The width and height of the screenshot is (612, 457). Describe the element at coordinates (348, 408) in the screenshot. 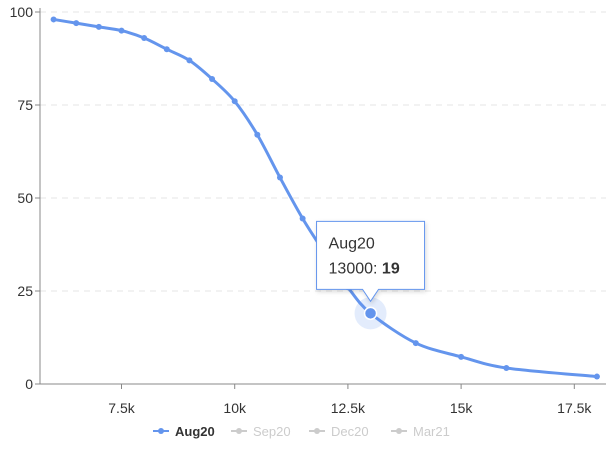

I see `x-tick-label: 12.5k` at that location.